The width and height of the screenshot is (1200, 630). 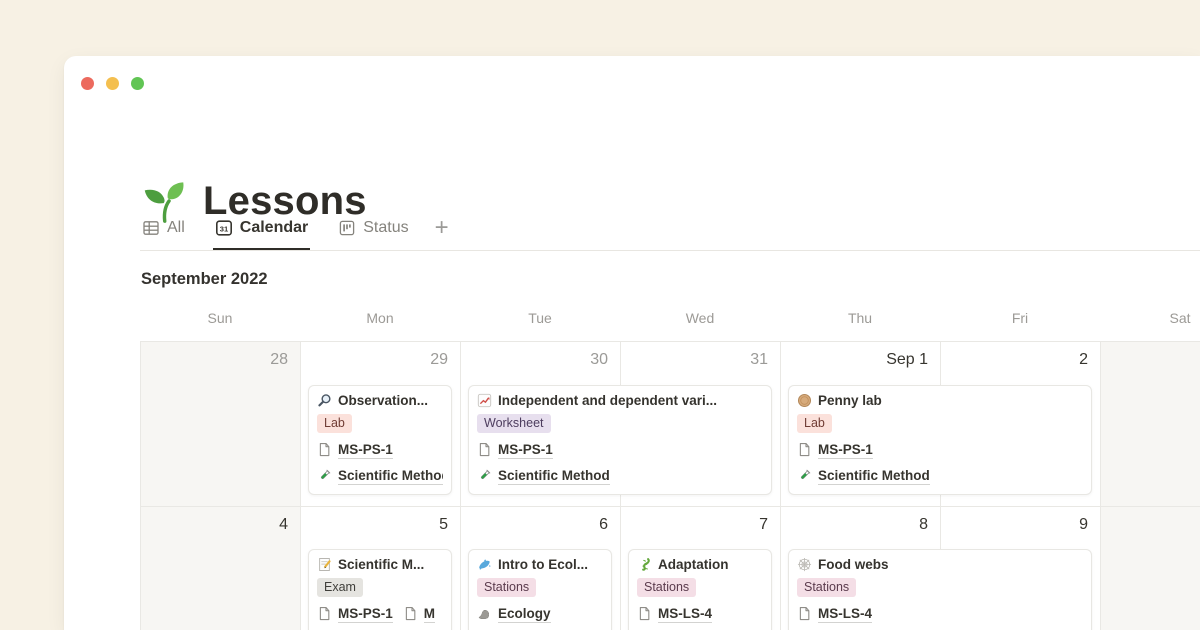 I want to click on cell-date: 8, so click(x=923, y=524).